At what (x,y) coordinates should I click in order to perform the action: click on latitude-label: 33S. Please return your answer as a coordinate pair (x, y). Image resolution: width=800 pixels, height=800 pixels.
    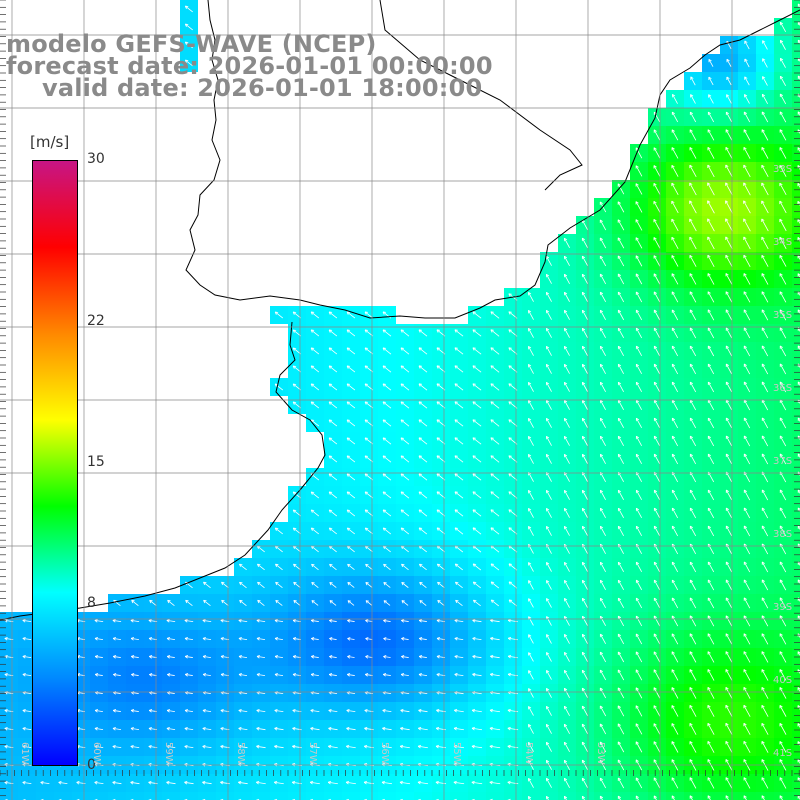
    Looking at the image, I should click on (783, 169).